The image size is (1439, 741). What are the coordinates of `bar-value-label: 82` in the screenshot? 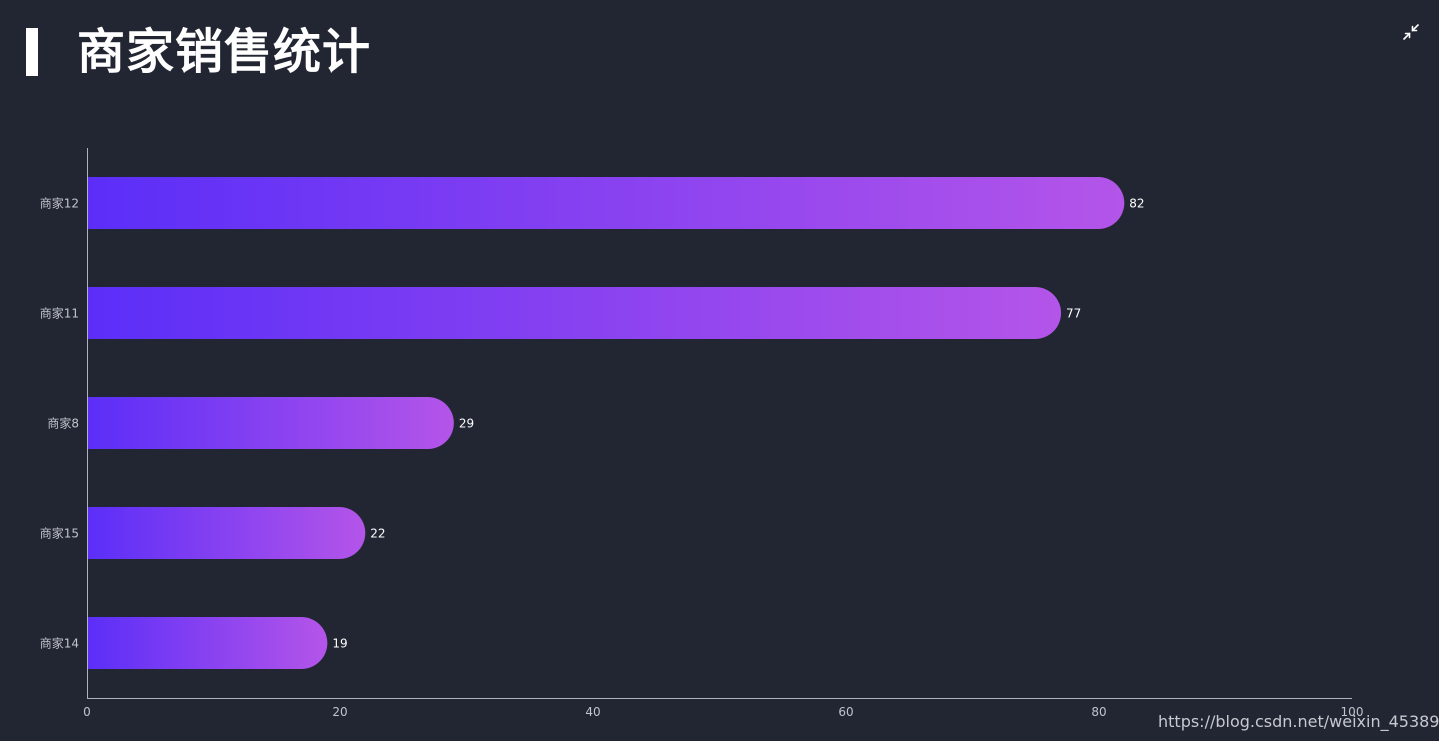 It's located at (1136, 204).